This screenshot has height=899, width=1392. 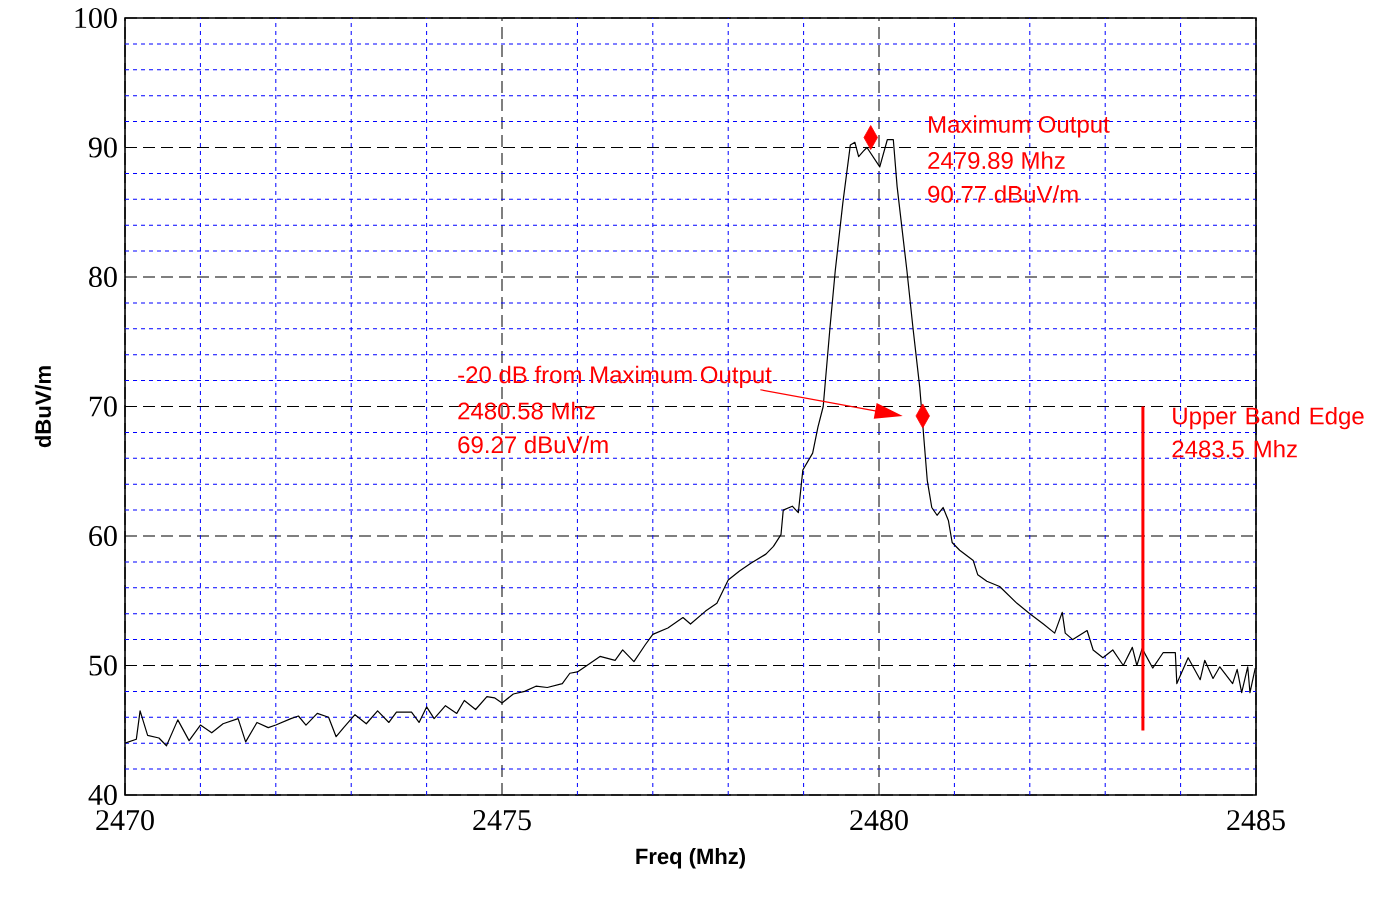 I want to click on y-tick-label: 80, so click(x=103, y=277).